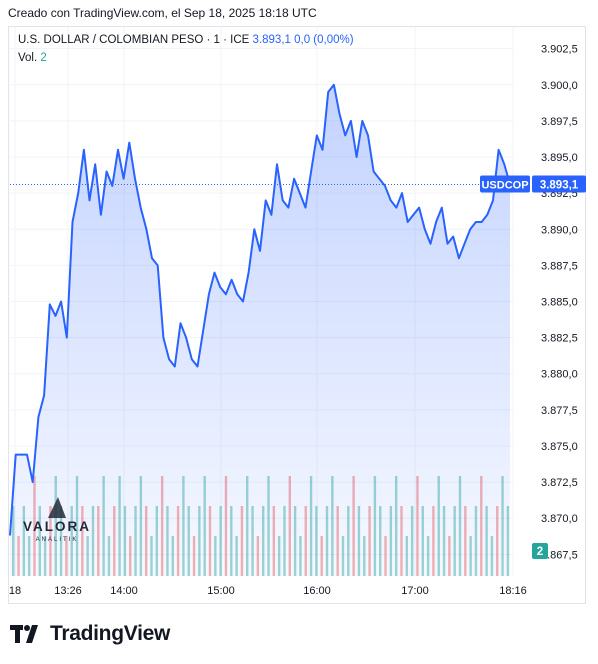 This screenshot has height=664, width=598. Describe the element at coordinates (415, 591) in the screenshot. I see `x-tick-label: 17:00` at that location.